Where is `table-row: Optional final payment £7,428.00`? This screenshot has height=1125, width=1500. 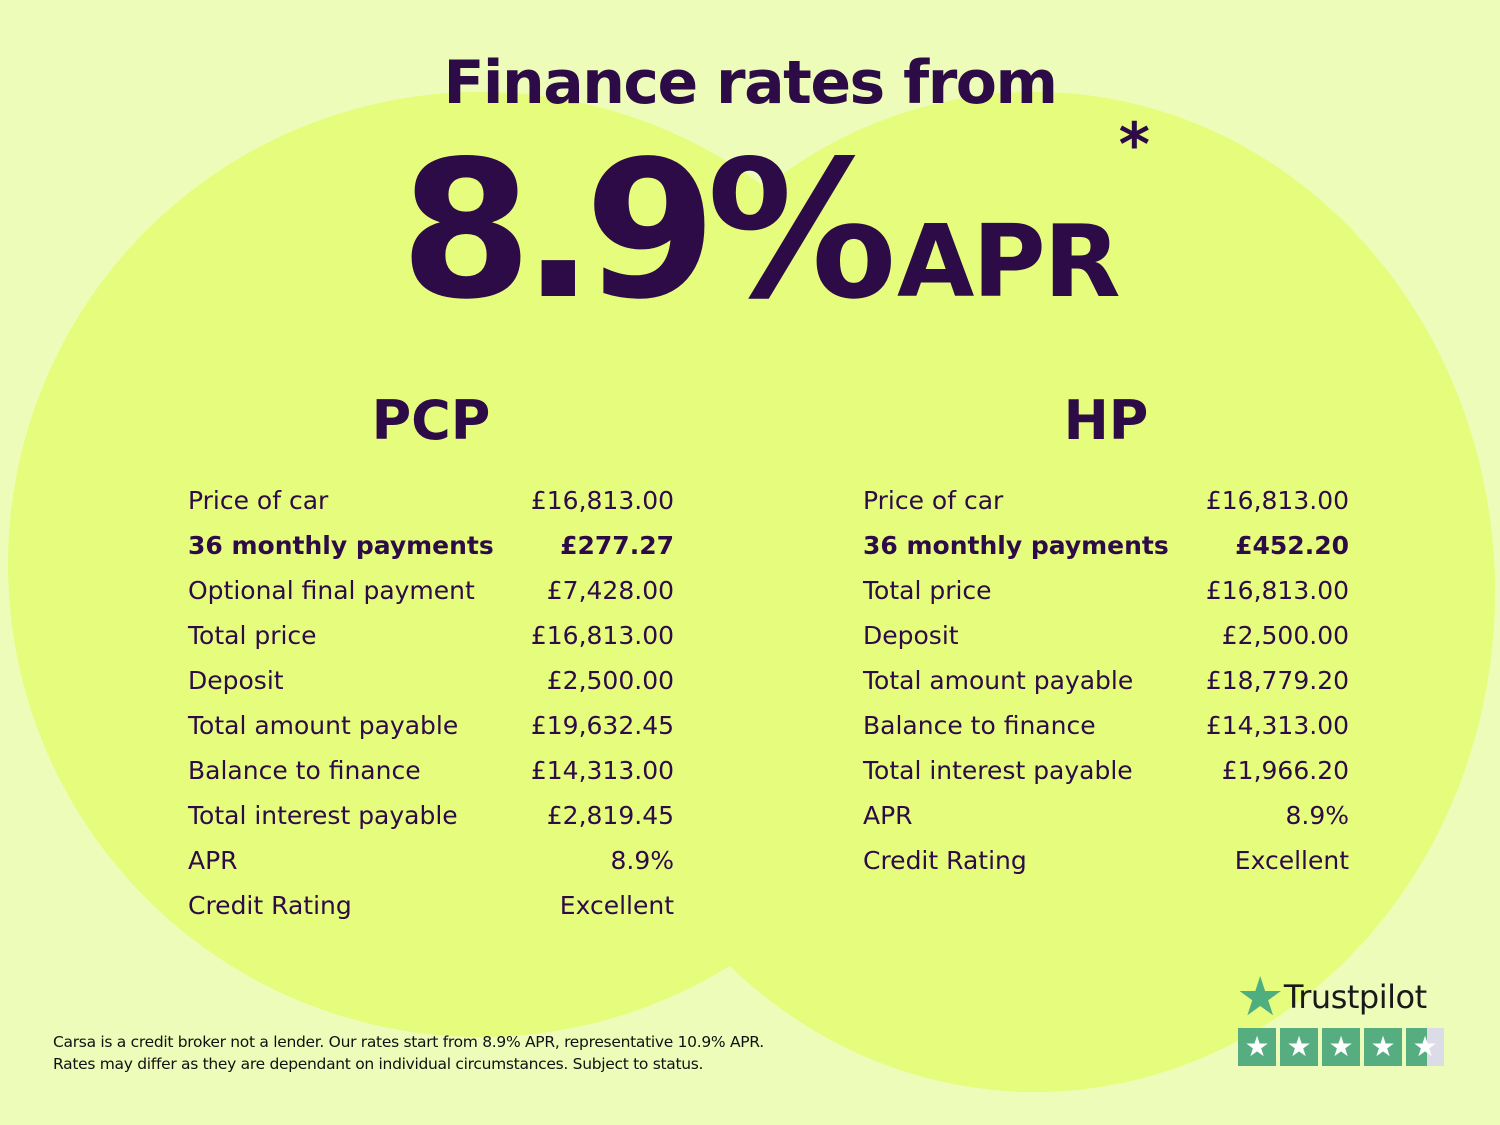 table-row: Optional final payment £7,428.00 is located at coordinates (431, 590).